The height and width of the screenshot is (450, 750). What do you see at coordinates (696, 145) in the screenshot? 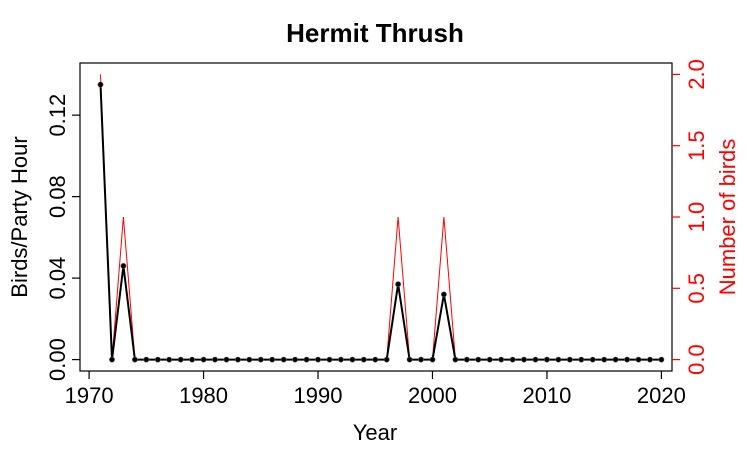
I see `y2-tick-label: 1.5` at bounding box center [696, 145].